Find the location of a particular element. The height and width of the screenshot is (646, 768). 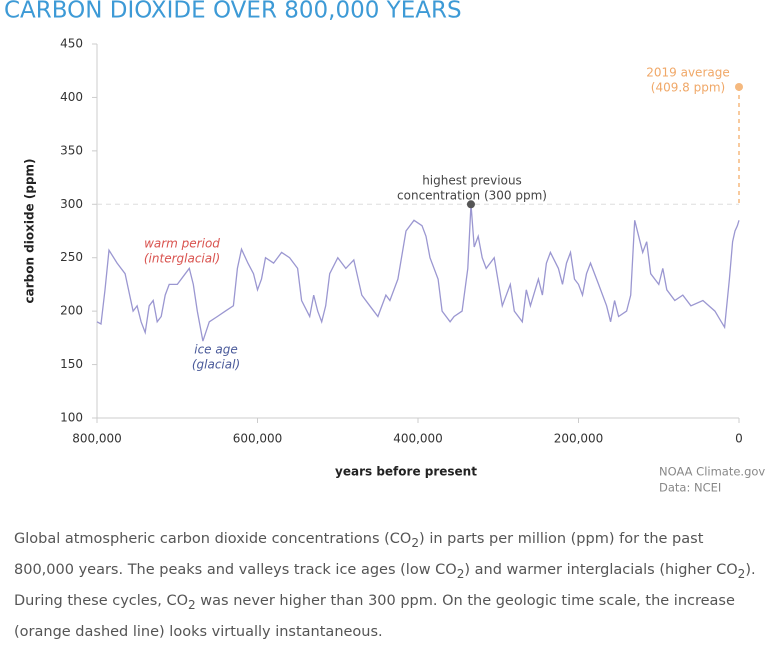

annotation: highest previous is located at coordinates (472, 181).